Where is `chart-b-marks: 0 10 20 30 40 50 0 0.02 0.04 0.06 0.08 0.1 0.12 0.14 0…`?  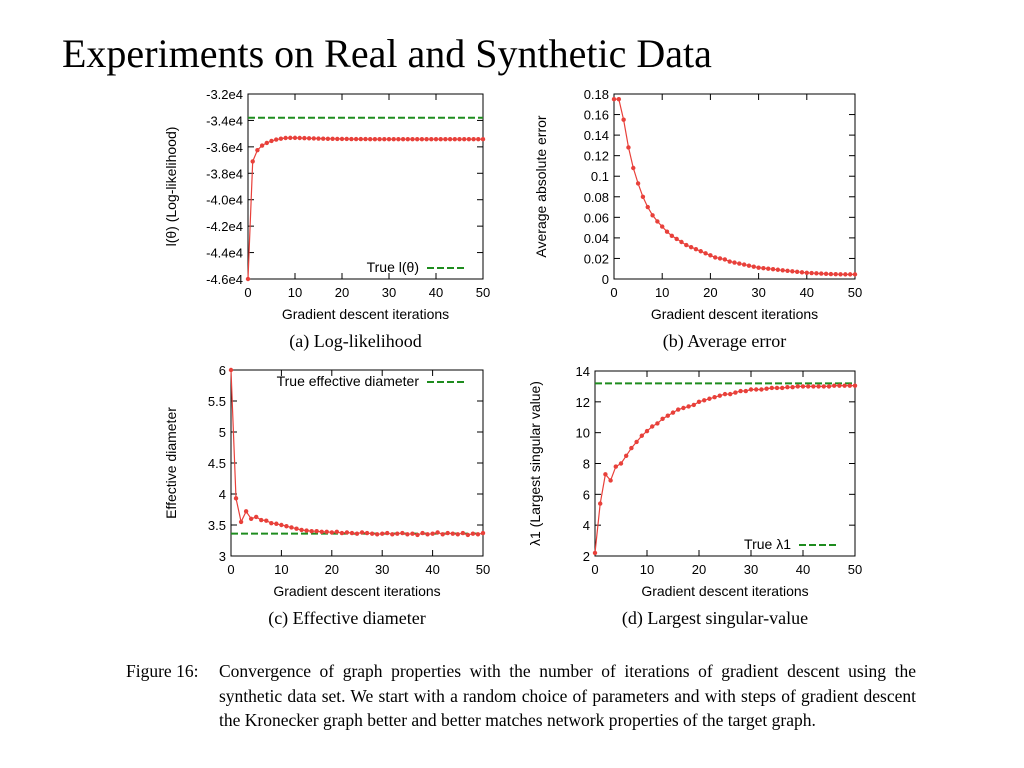 chart-b-marks: 0 10 20 30 40 50 0 0.02 0.04 0.06 0.08 0.1 0.12 0.14 0… is located at coordinates (723, 193).